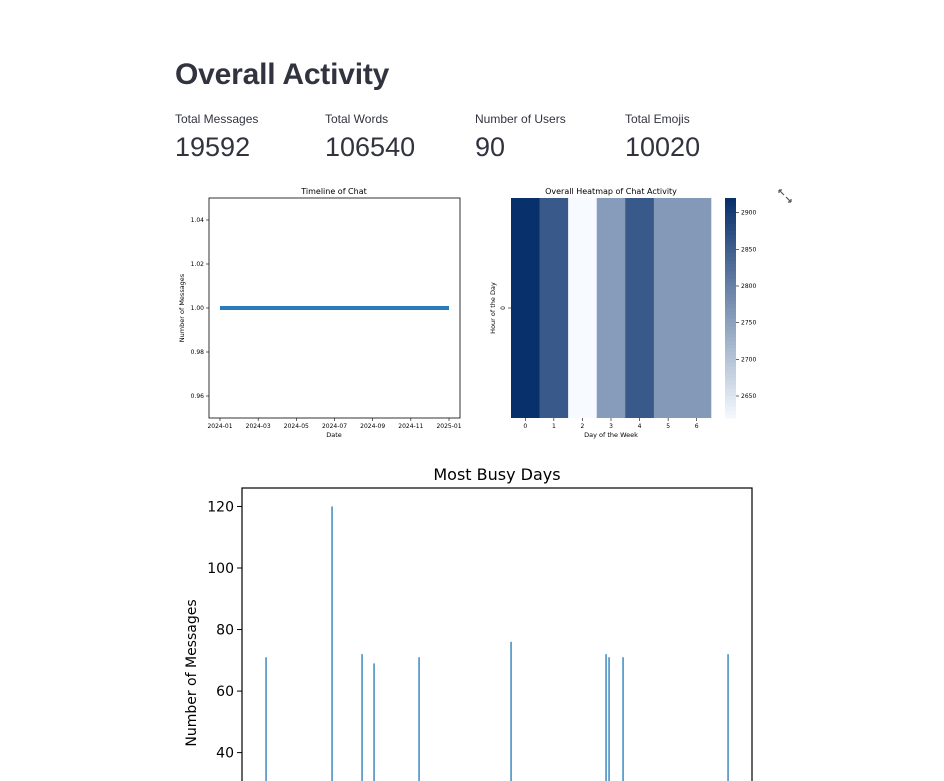 Image resolution: width=944 pixels, height=781 pixels. Describe the element at coordinates (611, 191) in the screenshot. I see `chart-title: Overall Heatmap of Chat Activity` at that location.